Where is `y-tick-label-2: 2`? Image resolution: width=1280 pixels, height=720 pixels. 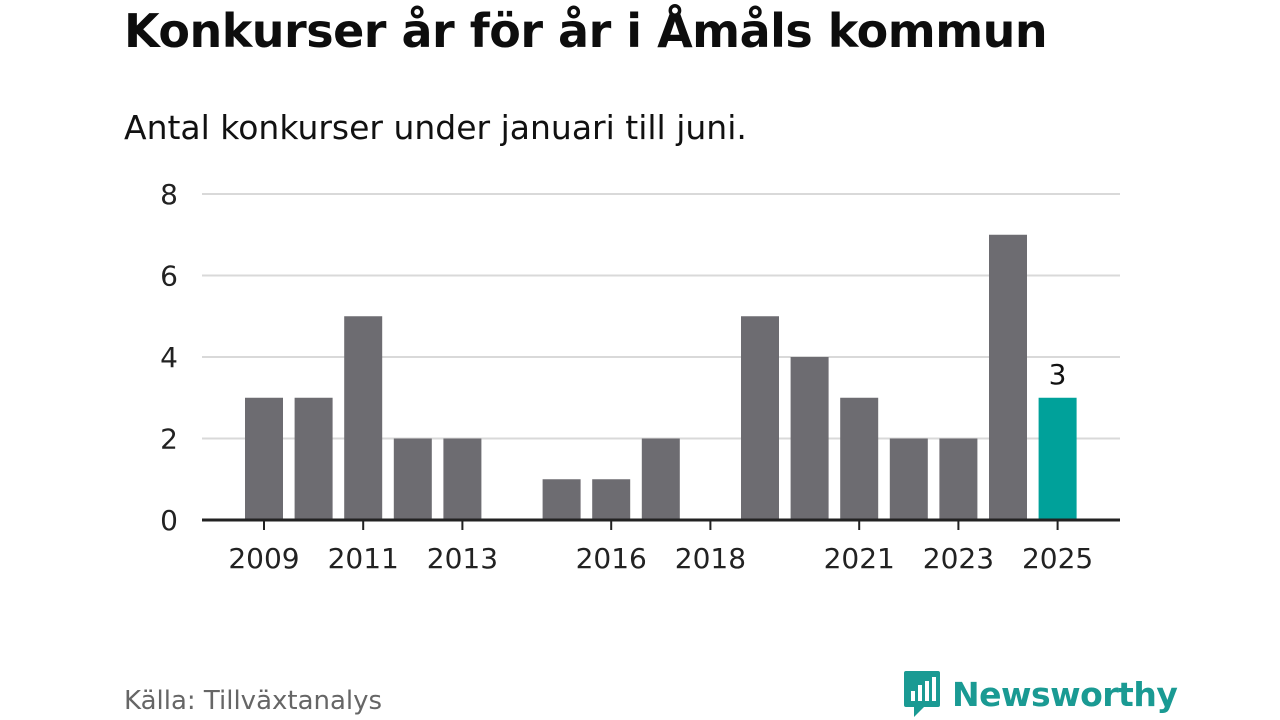 y-tick-label-2: 2 is located at coordinates (169, 439).